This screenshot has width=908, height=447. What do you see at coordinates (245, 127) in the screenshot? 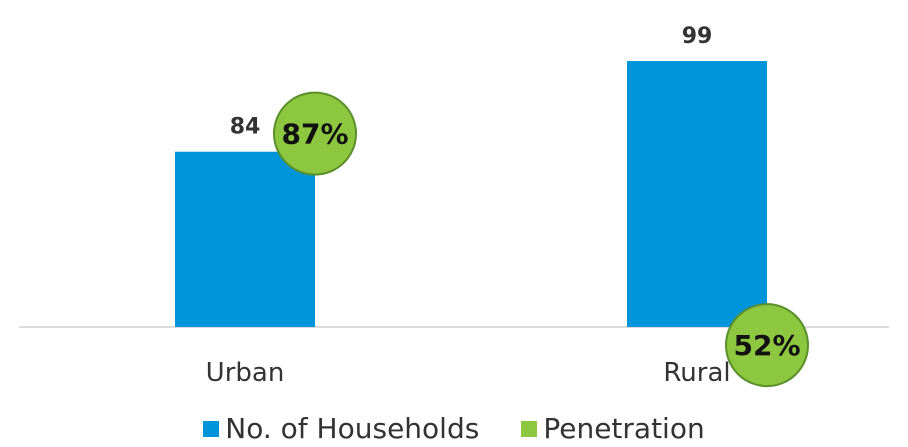
I see `bar-value-label-urban: 84` at bounding box center [245, 127].